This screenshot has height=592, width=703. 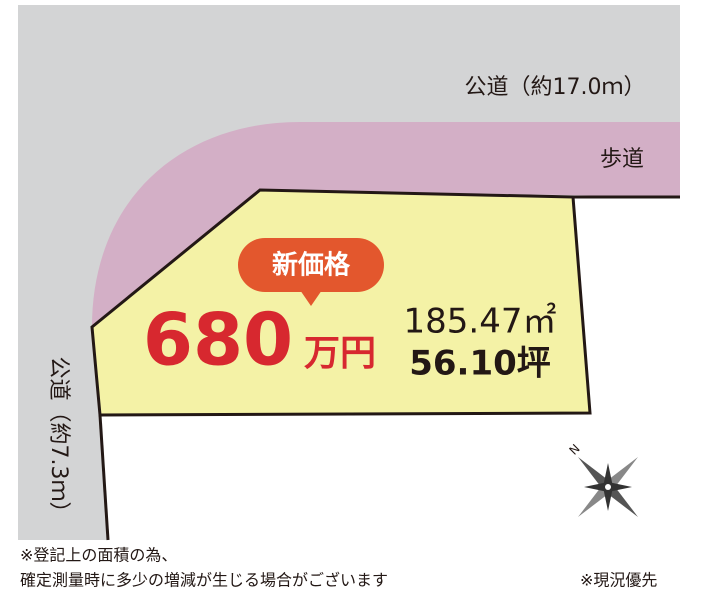 What do you see at coordinates (104, 477) in the screenshot?
I see `road-edge` at bounding box center [104, 477].